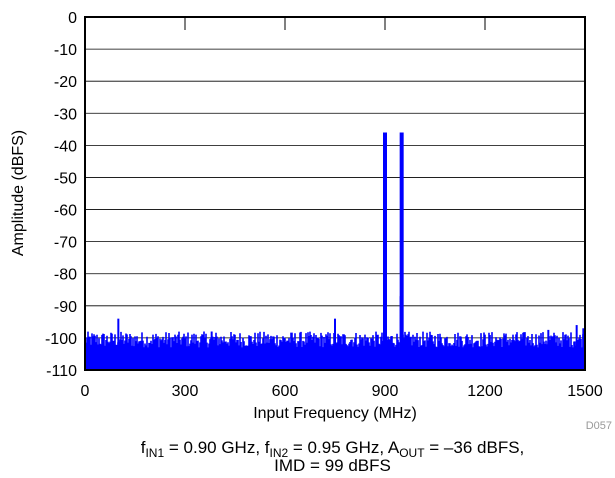  What do you see at coordinates (585, 391) in the screenshot?
I see `x-tick-label: 1500` at bounding box center [585, 391].